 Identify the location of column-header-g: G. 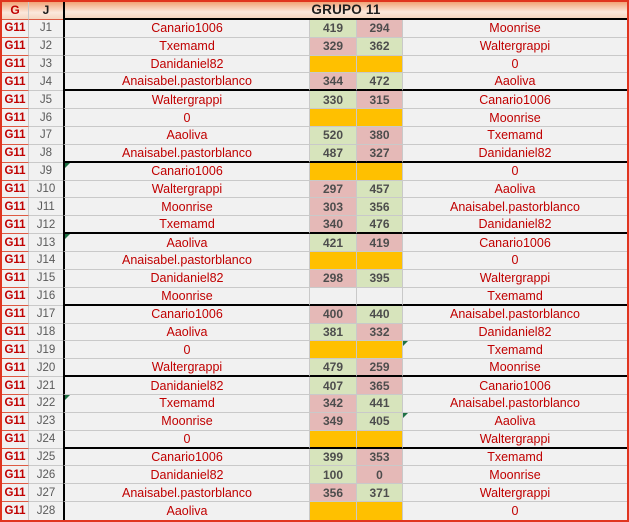
(15, 11).